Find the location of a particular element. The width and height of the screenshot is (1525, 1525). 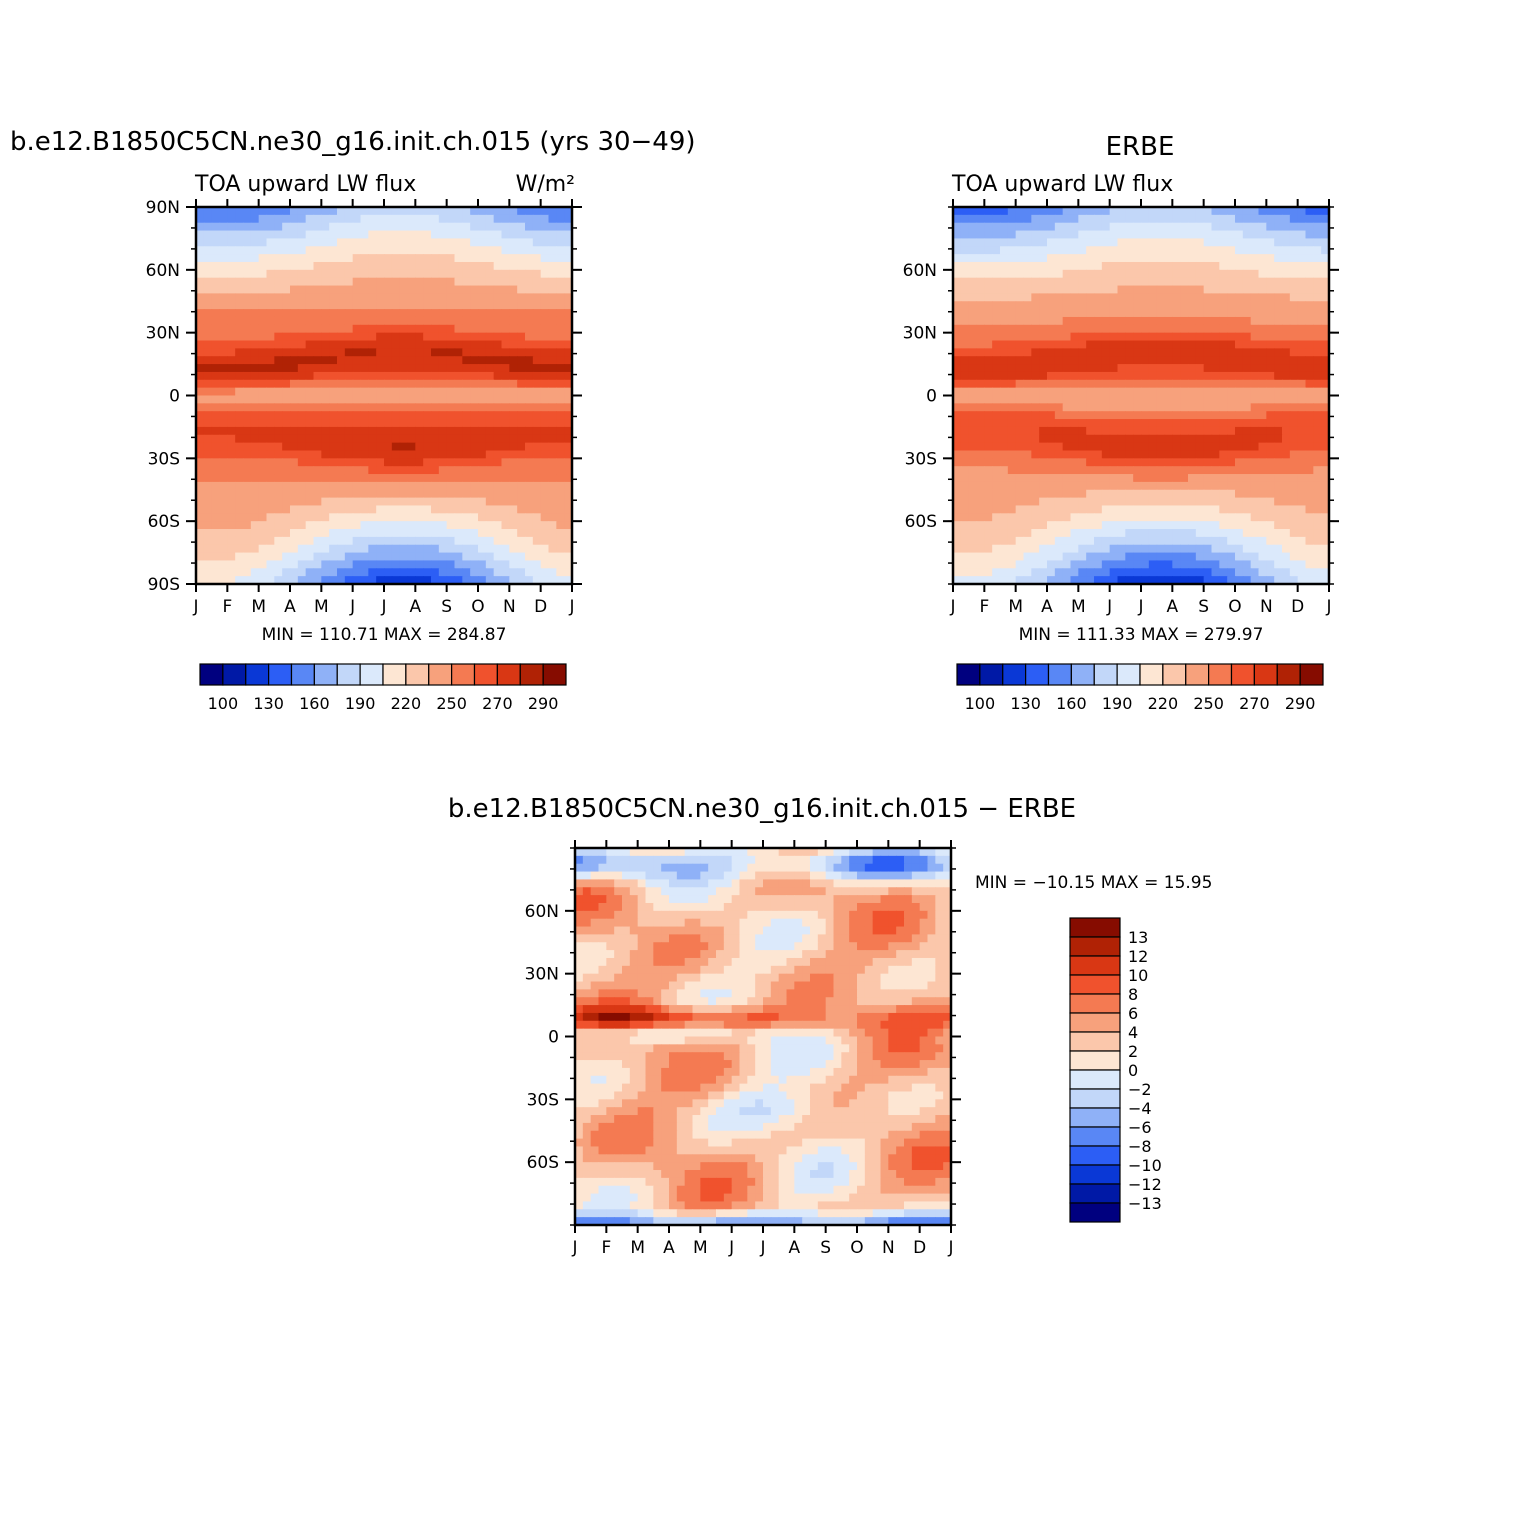

x-tick-label: D is located at coordinates (1297, 607).